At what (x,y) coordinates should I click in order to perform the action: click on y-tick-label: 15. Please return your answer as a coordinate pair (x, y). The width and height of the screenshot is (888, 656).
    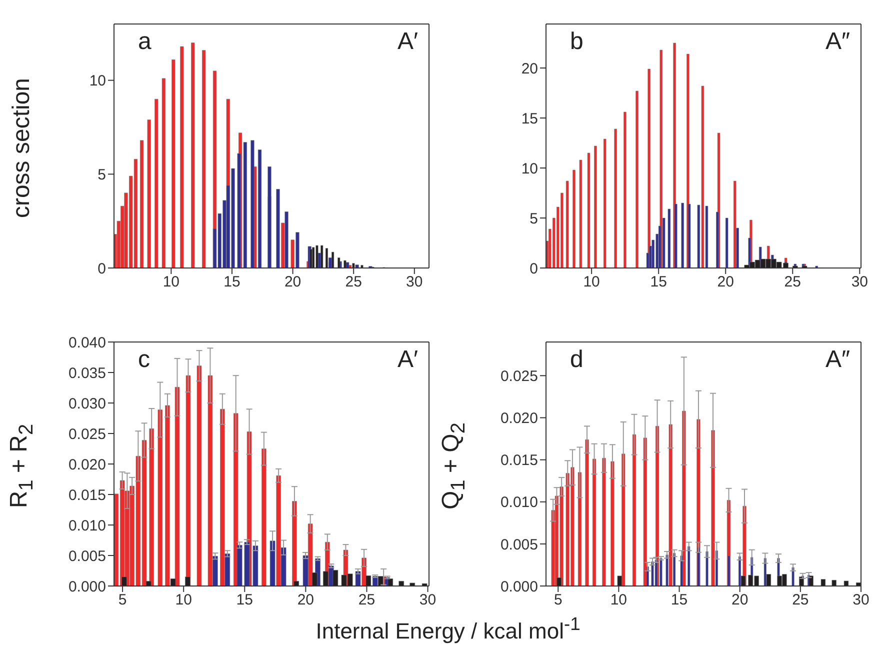
    Looking at the image, I should click on (529, 119).